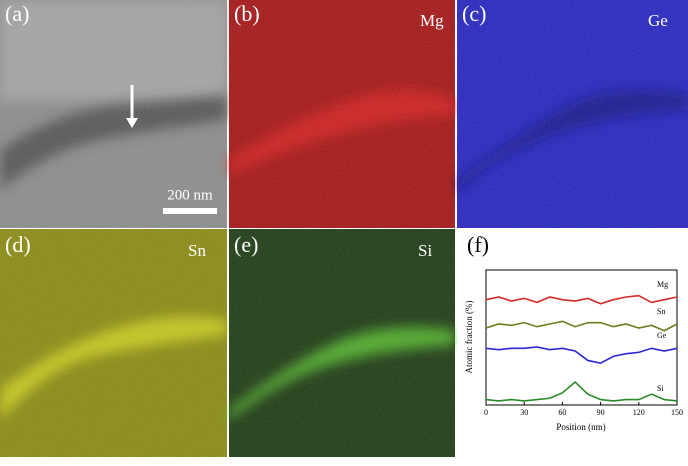 Image resolution: width=688 pixels, height=466 pixels. I want to click on series-label: Si, so click(660, 388).